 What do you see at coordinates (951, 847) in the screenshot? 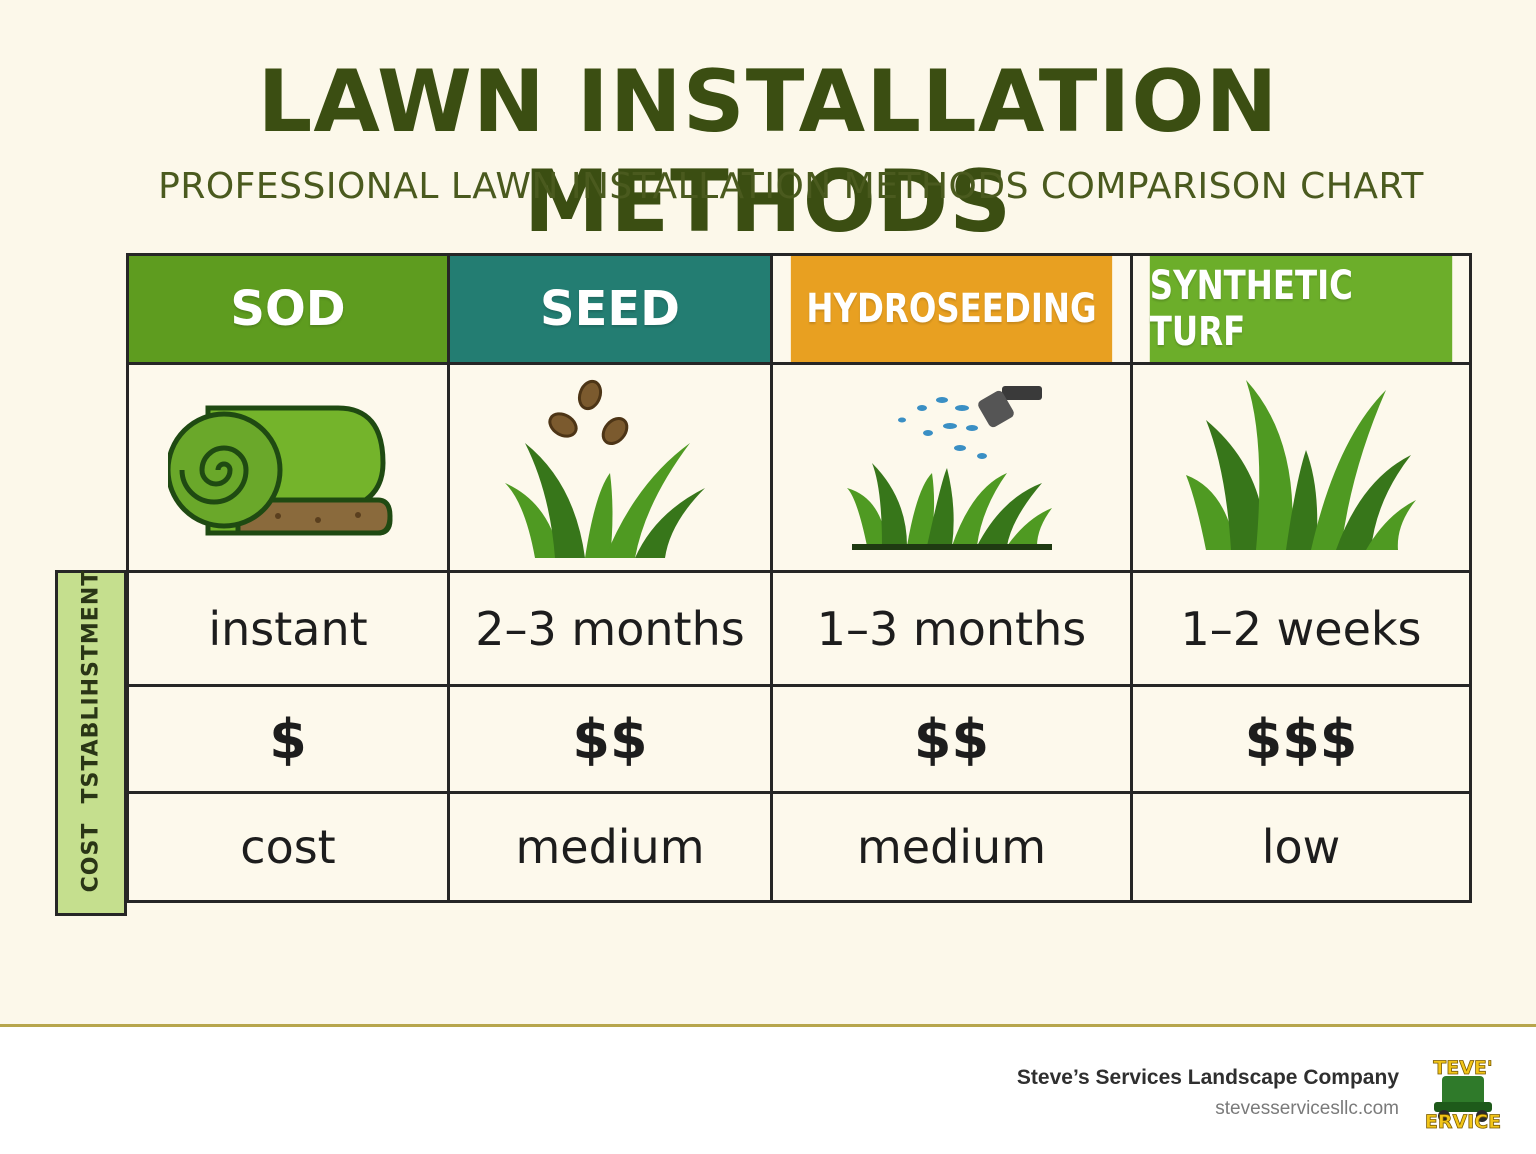
I see `cost-hydroseeding: medium` at bounding box center [951, 847].